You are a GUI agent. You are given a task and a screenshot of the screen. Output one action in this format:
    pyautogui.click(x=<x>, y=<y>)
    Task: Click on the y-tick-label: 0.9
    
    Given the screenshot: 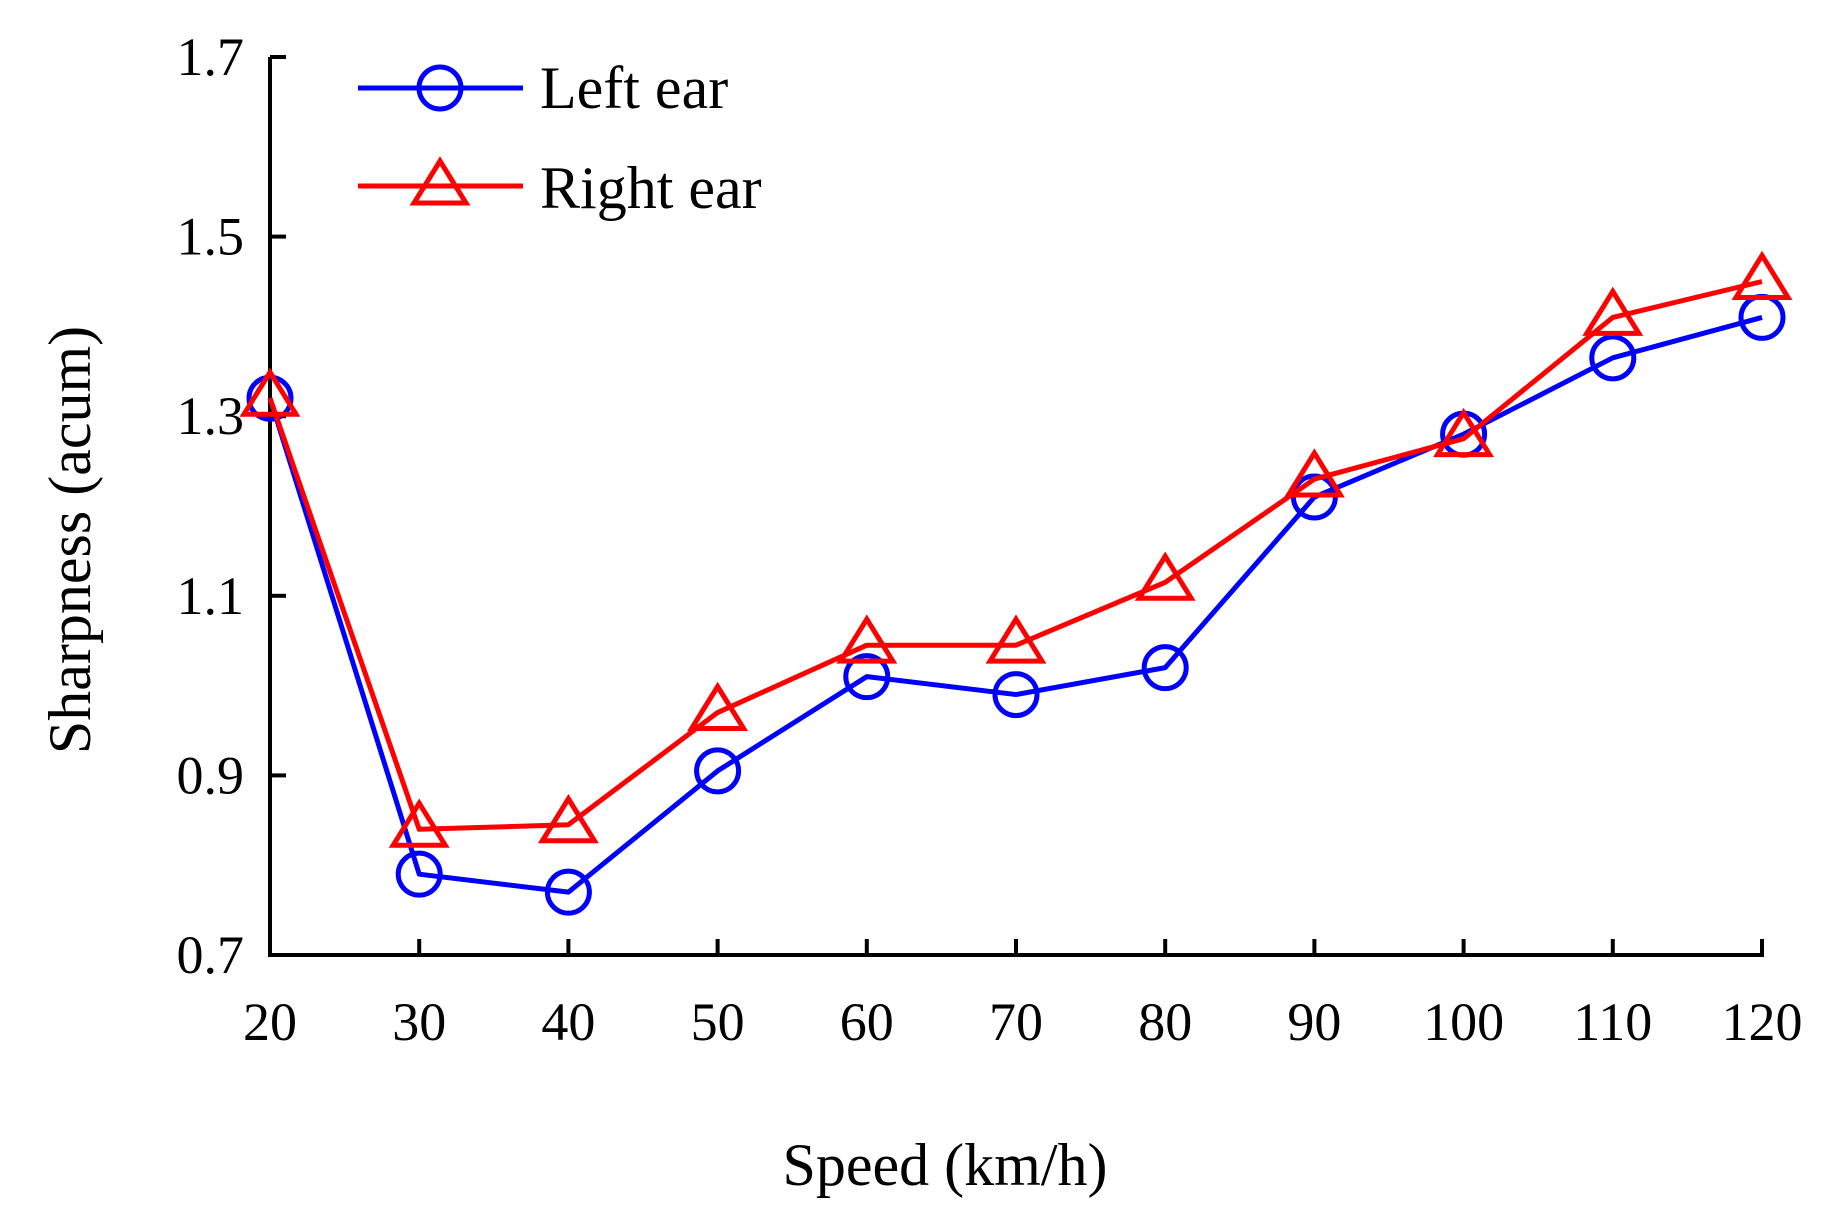 What is the action you would take?
    pyautogui.click(x=211, y=775)
    